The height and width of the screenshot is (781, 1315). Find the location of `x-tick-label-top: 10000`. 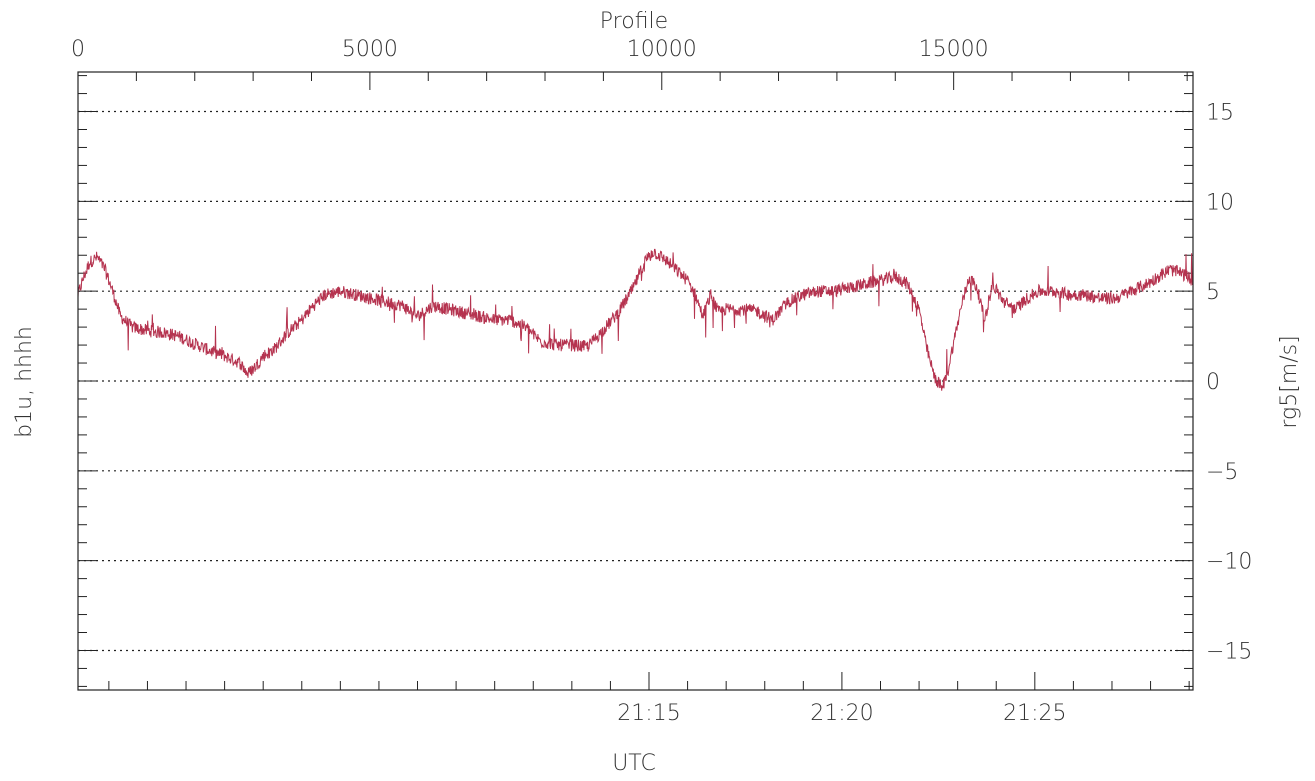

x-tick-label-top: 10000 is located at coordinates (662, 49).